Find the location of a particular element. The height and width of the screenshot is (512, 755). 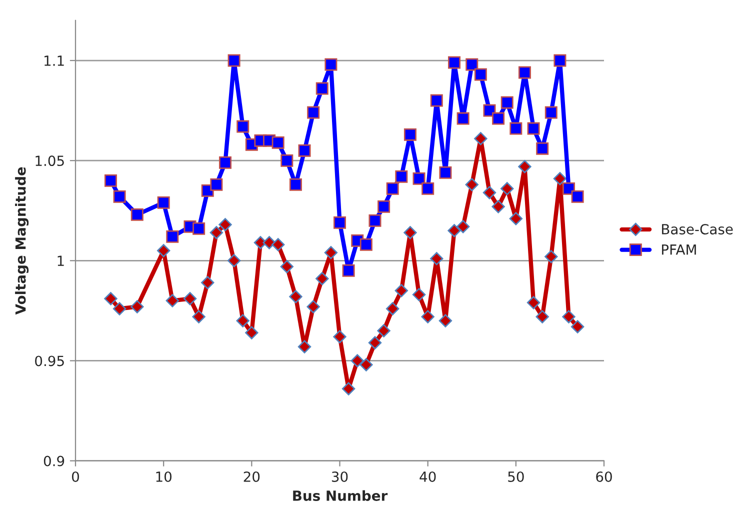

x-tick-label: 40 is located at coordinates (428, 476).